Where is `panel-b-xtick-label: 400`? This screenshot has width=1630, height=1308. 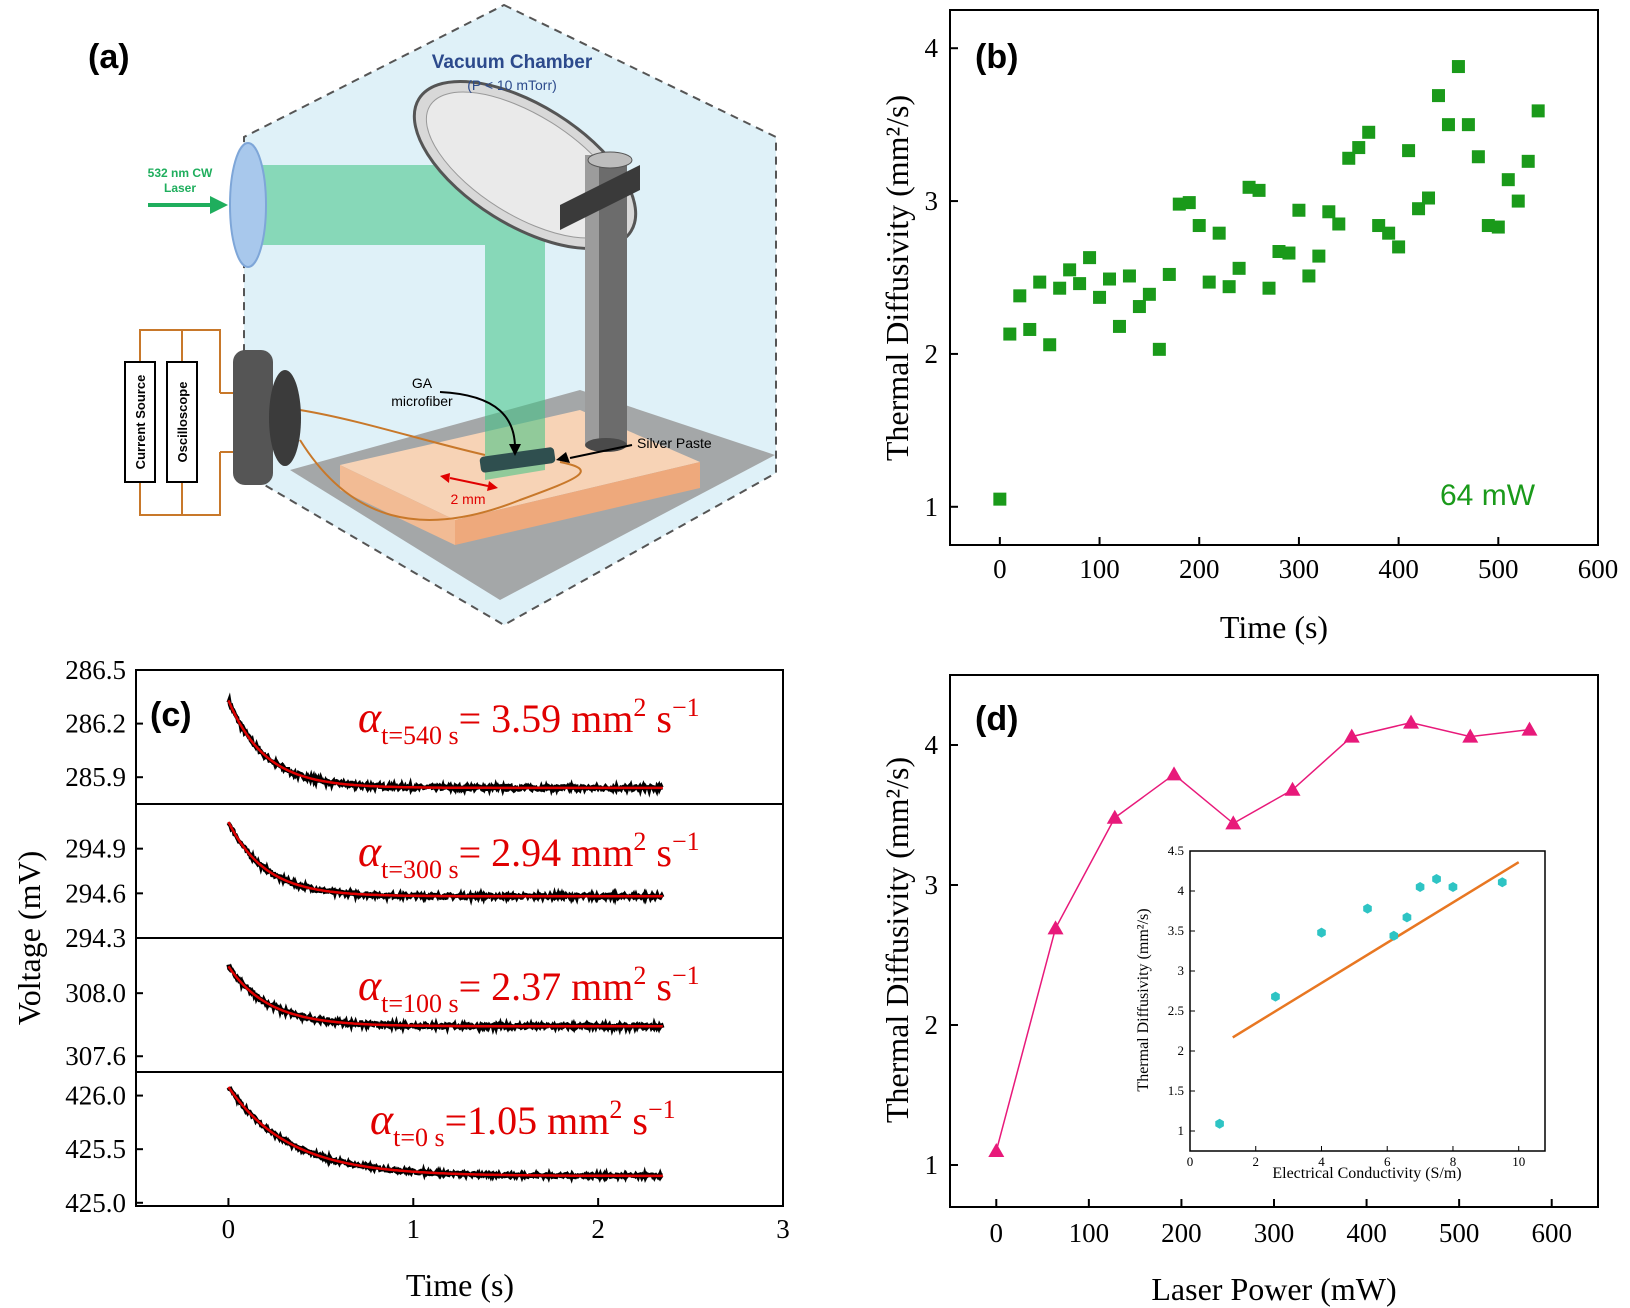 panel-b-xtick-label: 400 is located at coordinates (1398, 569).